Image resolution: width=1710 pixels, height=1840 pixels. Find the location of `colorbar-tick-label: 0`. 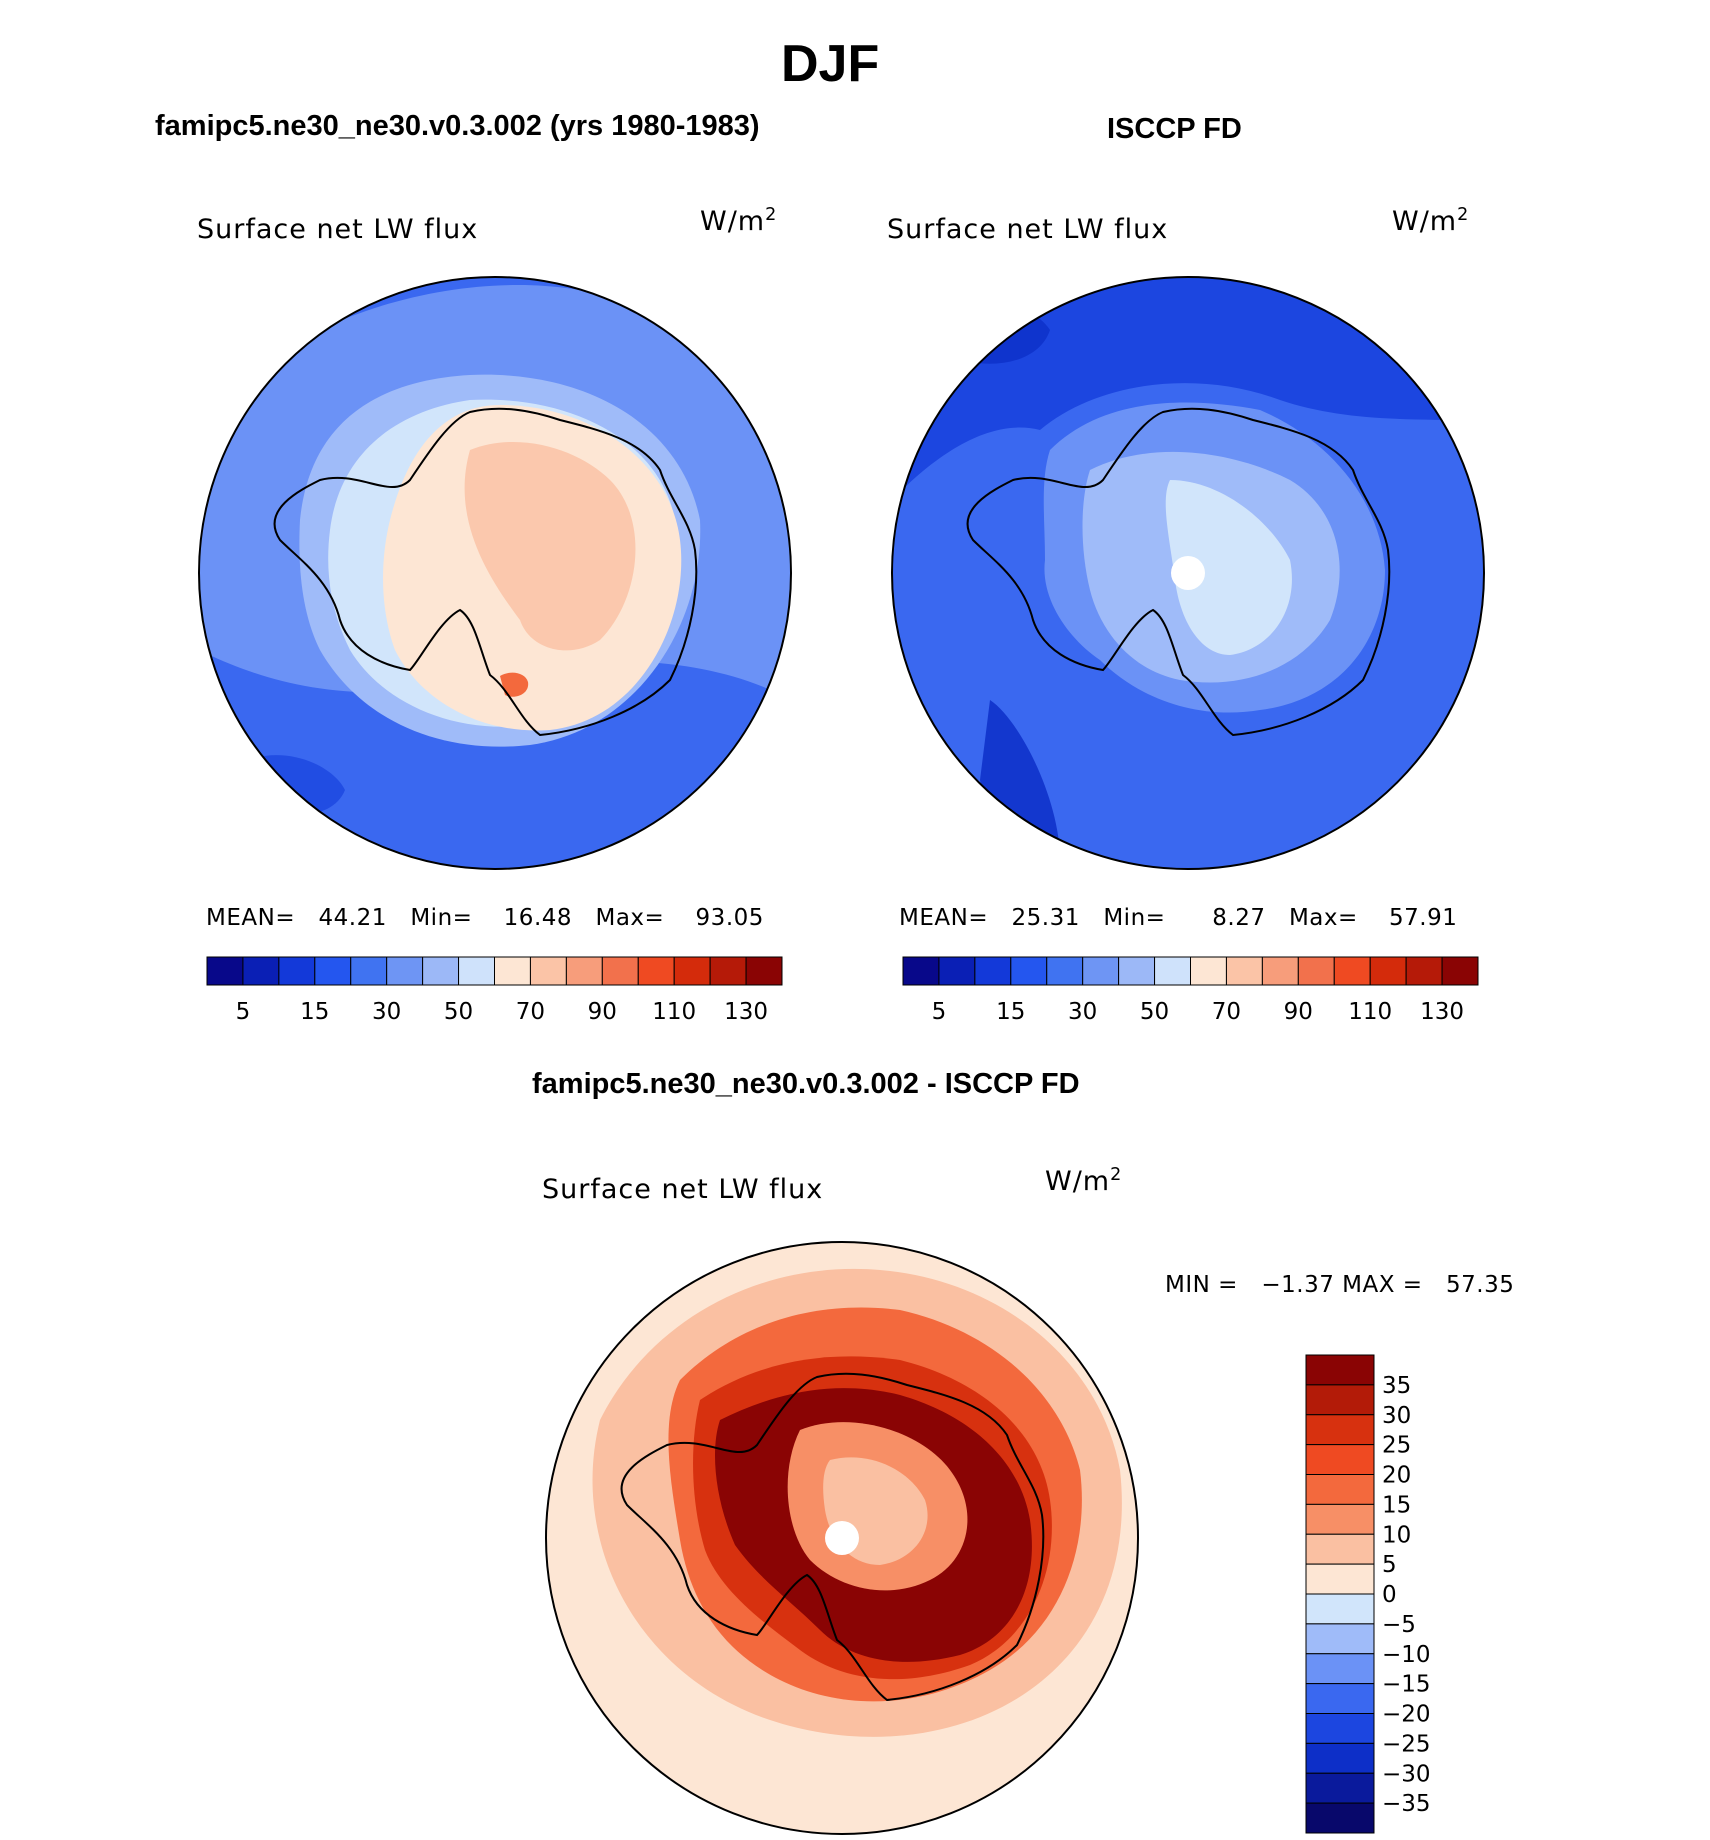

colorbar-tick-label: 0 is located at coordinates (1389, 1595).